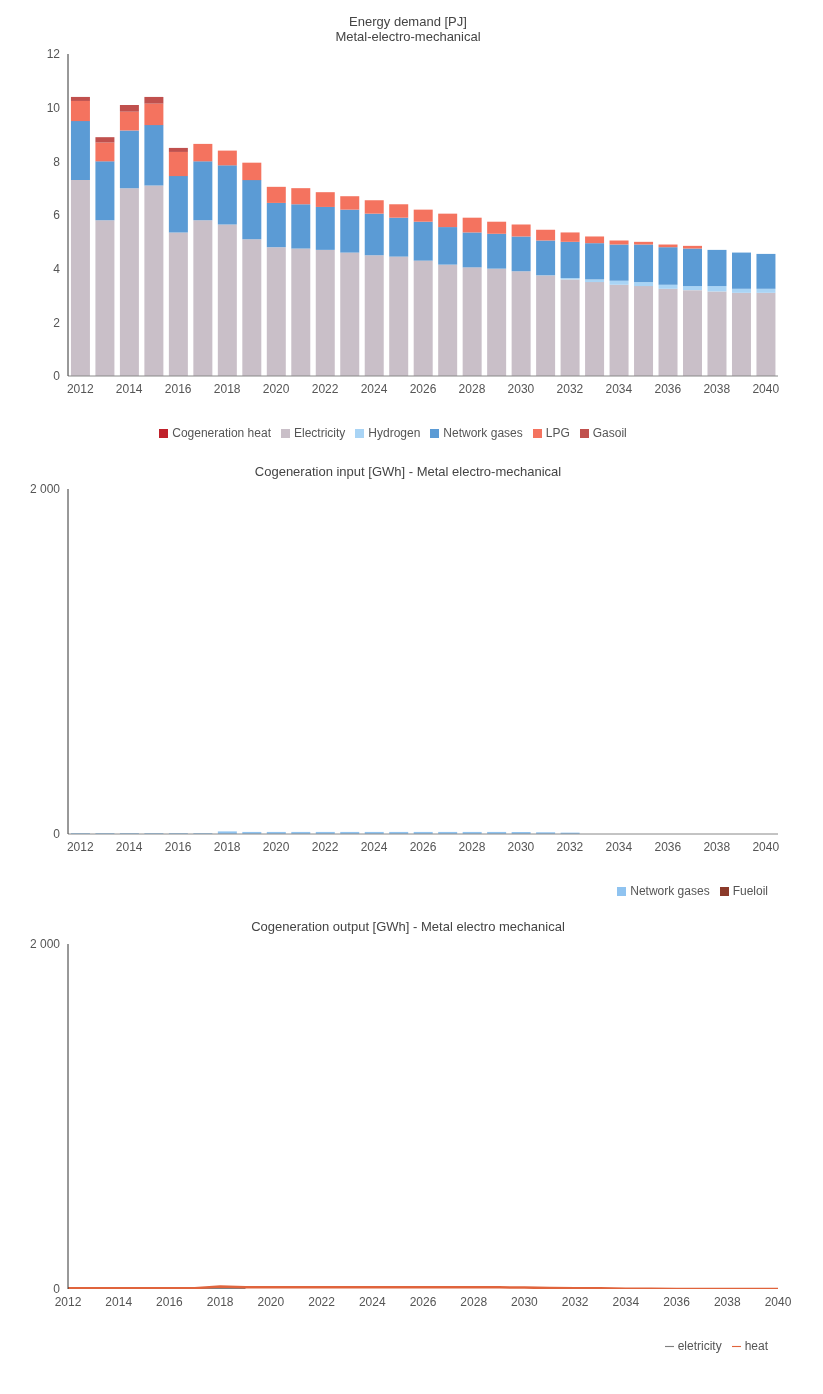  I want to click on legend-label: Fueloil, so click(750, 891).